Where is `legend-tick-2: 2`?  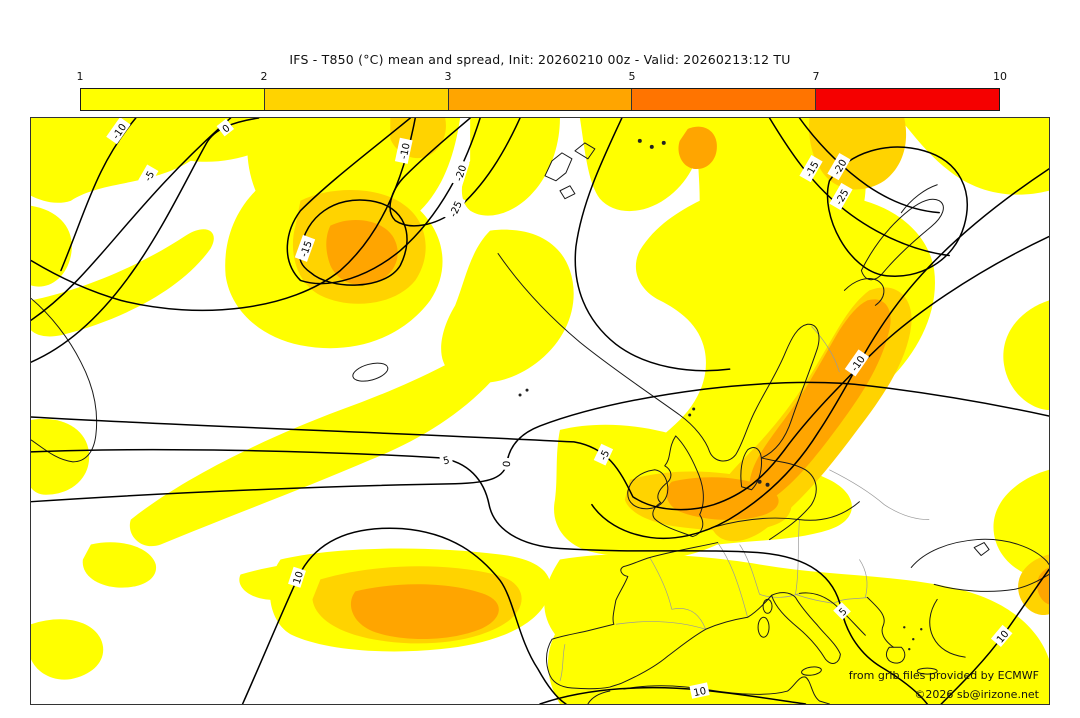 legend-tick-2: 2 is located at coordinates (264, 76).